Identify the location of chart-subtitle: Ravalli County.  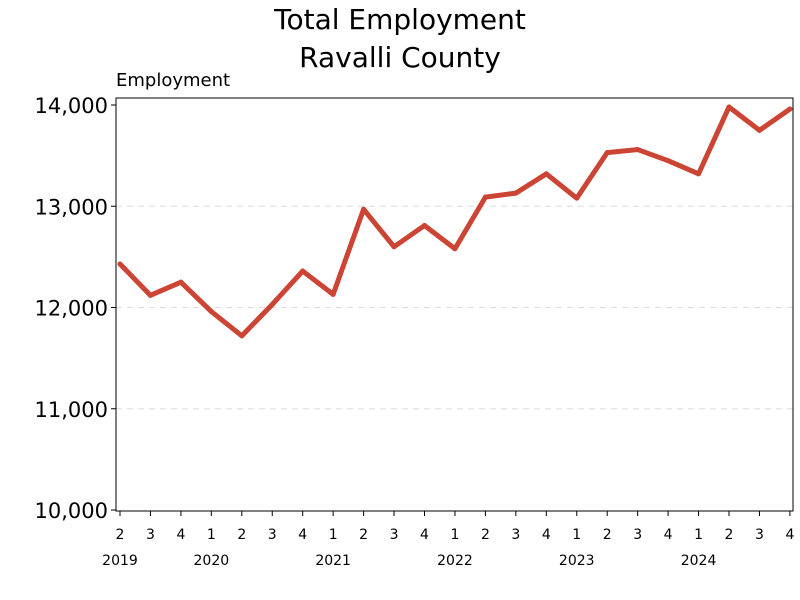
(400, 57).